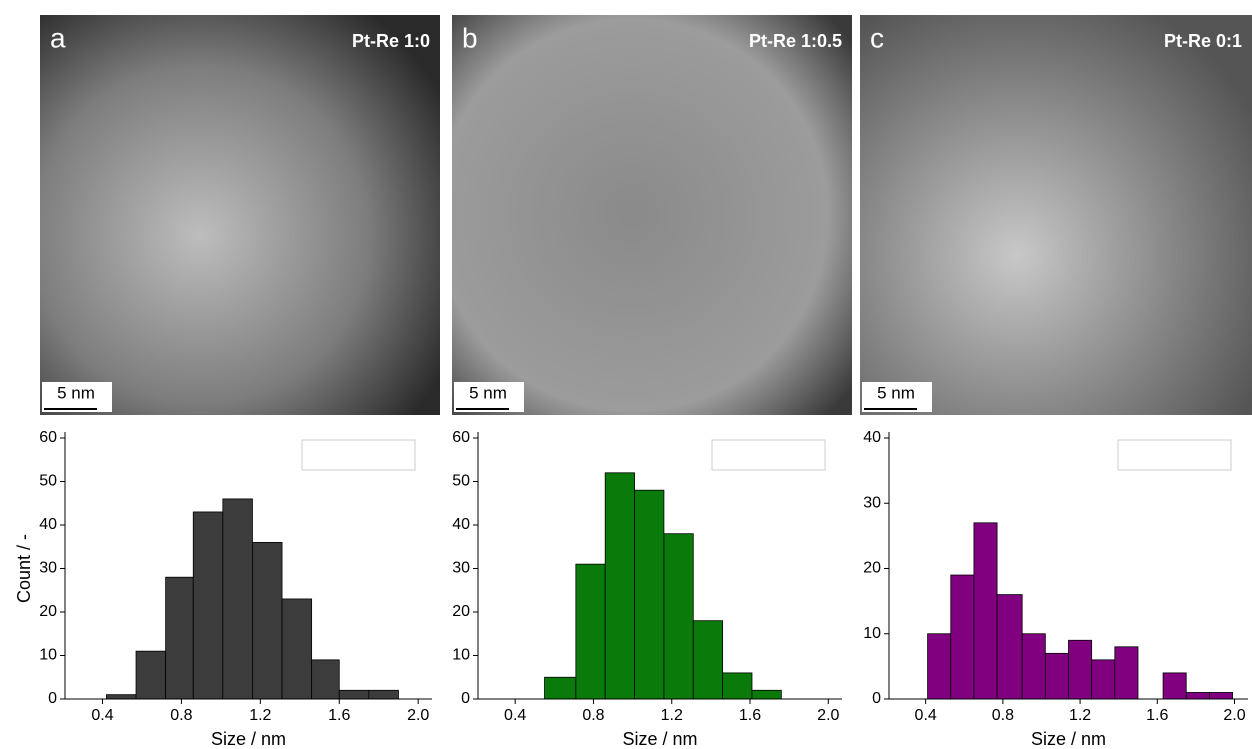 This screenshot has width=1252, height=749. What do you see at coordinates (795, 41) in the screenshot?
I see `sample-label: Pt-Re 1:0.5` at bounding box center [795, 41].